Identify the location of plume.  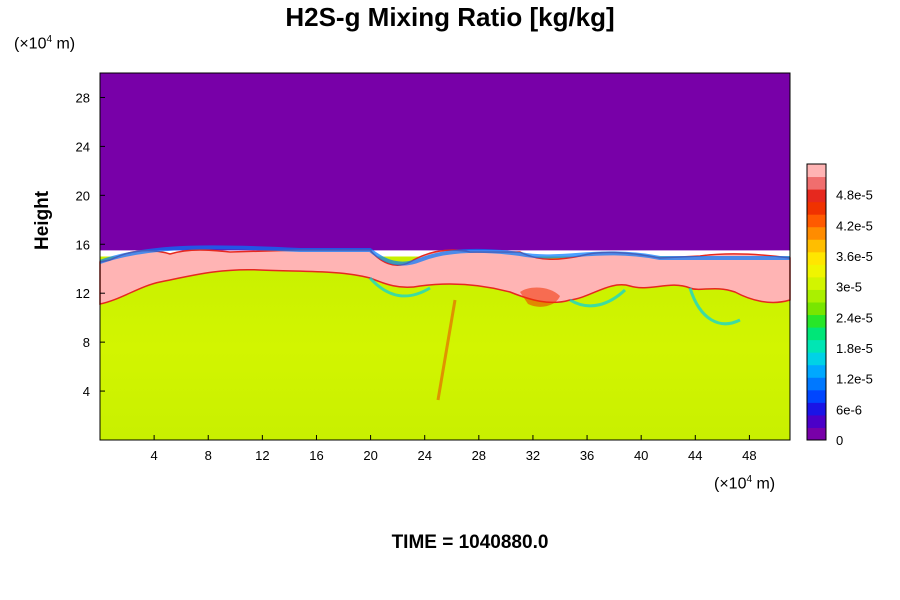
(446, 350).